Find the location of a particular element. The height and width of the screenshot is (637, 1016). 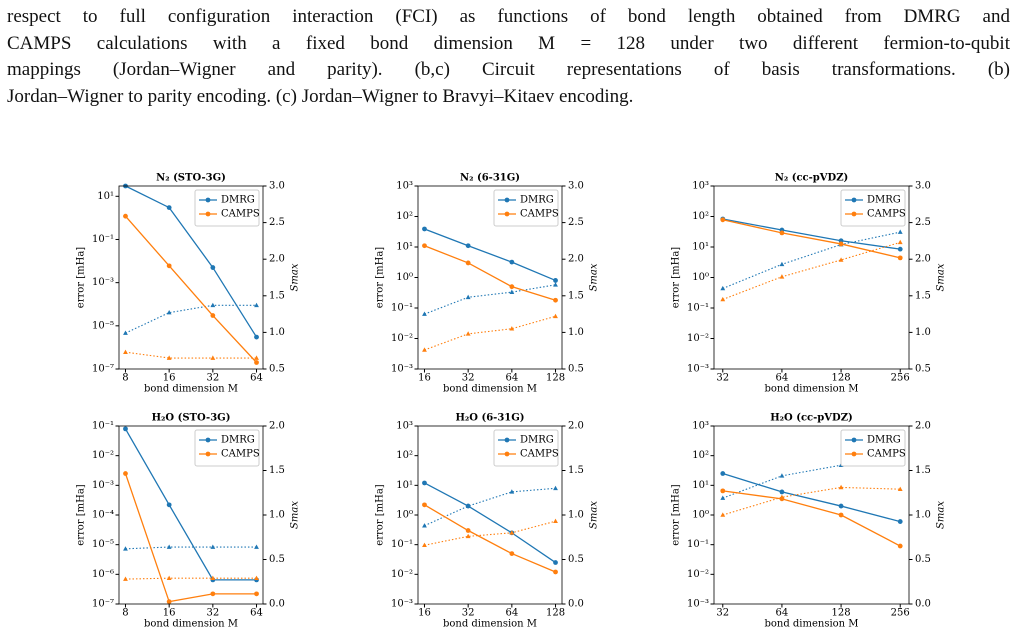

y-tick-label: 10¹ is located at coordinates (700, 485).